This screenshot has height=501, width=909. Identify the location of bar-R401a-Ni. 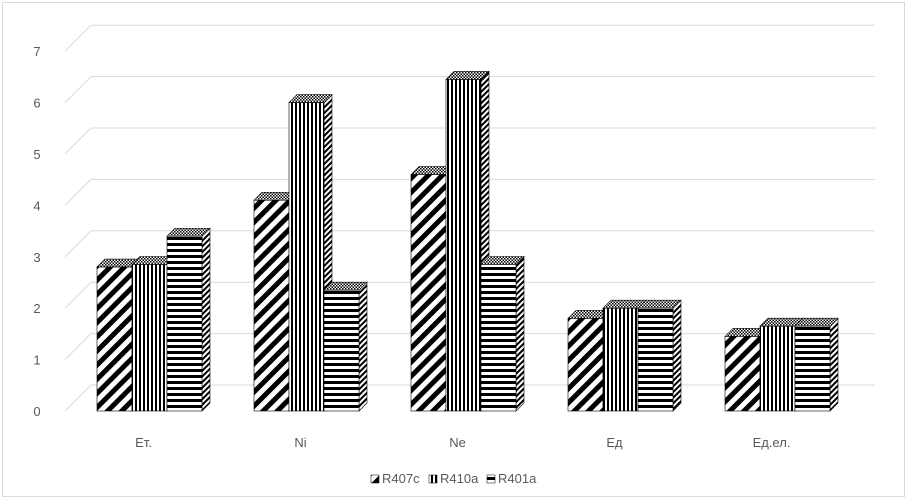
(345, 346).